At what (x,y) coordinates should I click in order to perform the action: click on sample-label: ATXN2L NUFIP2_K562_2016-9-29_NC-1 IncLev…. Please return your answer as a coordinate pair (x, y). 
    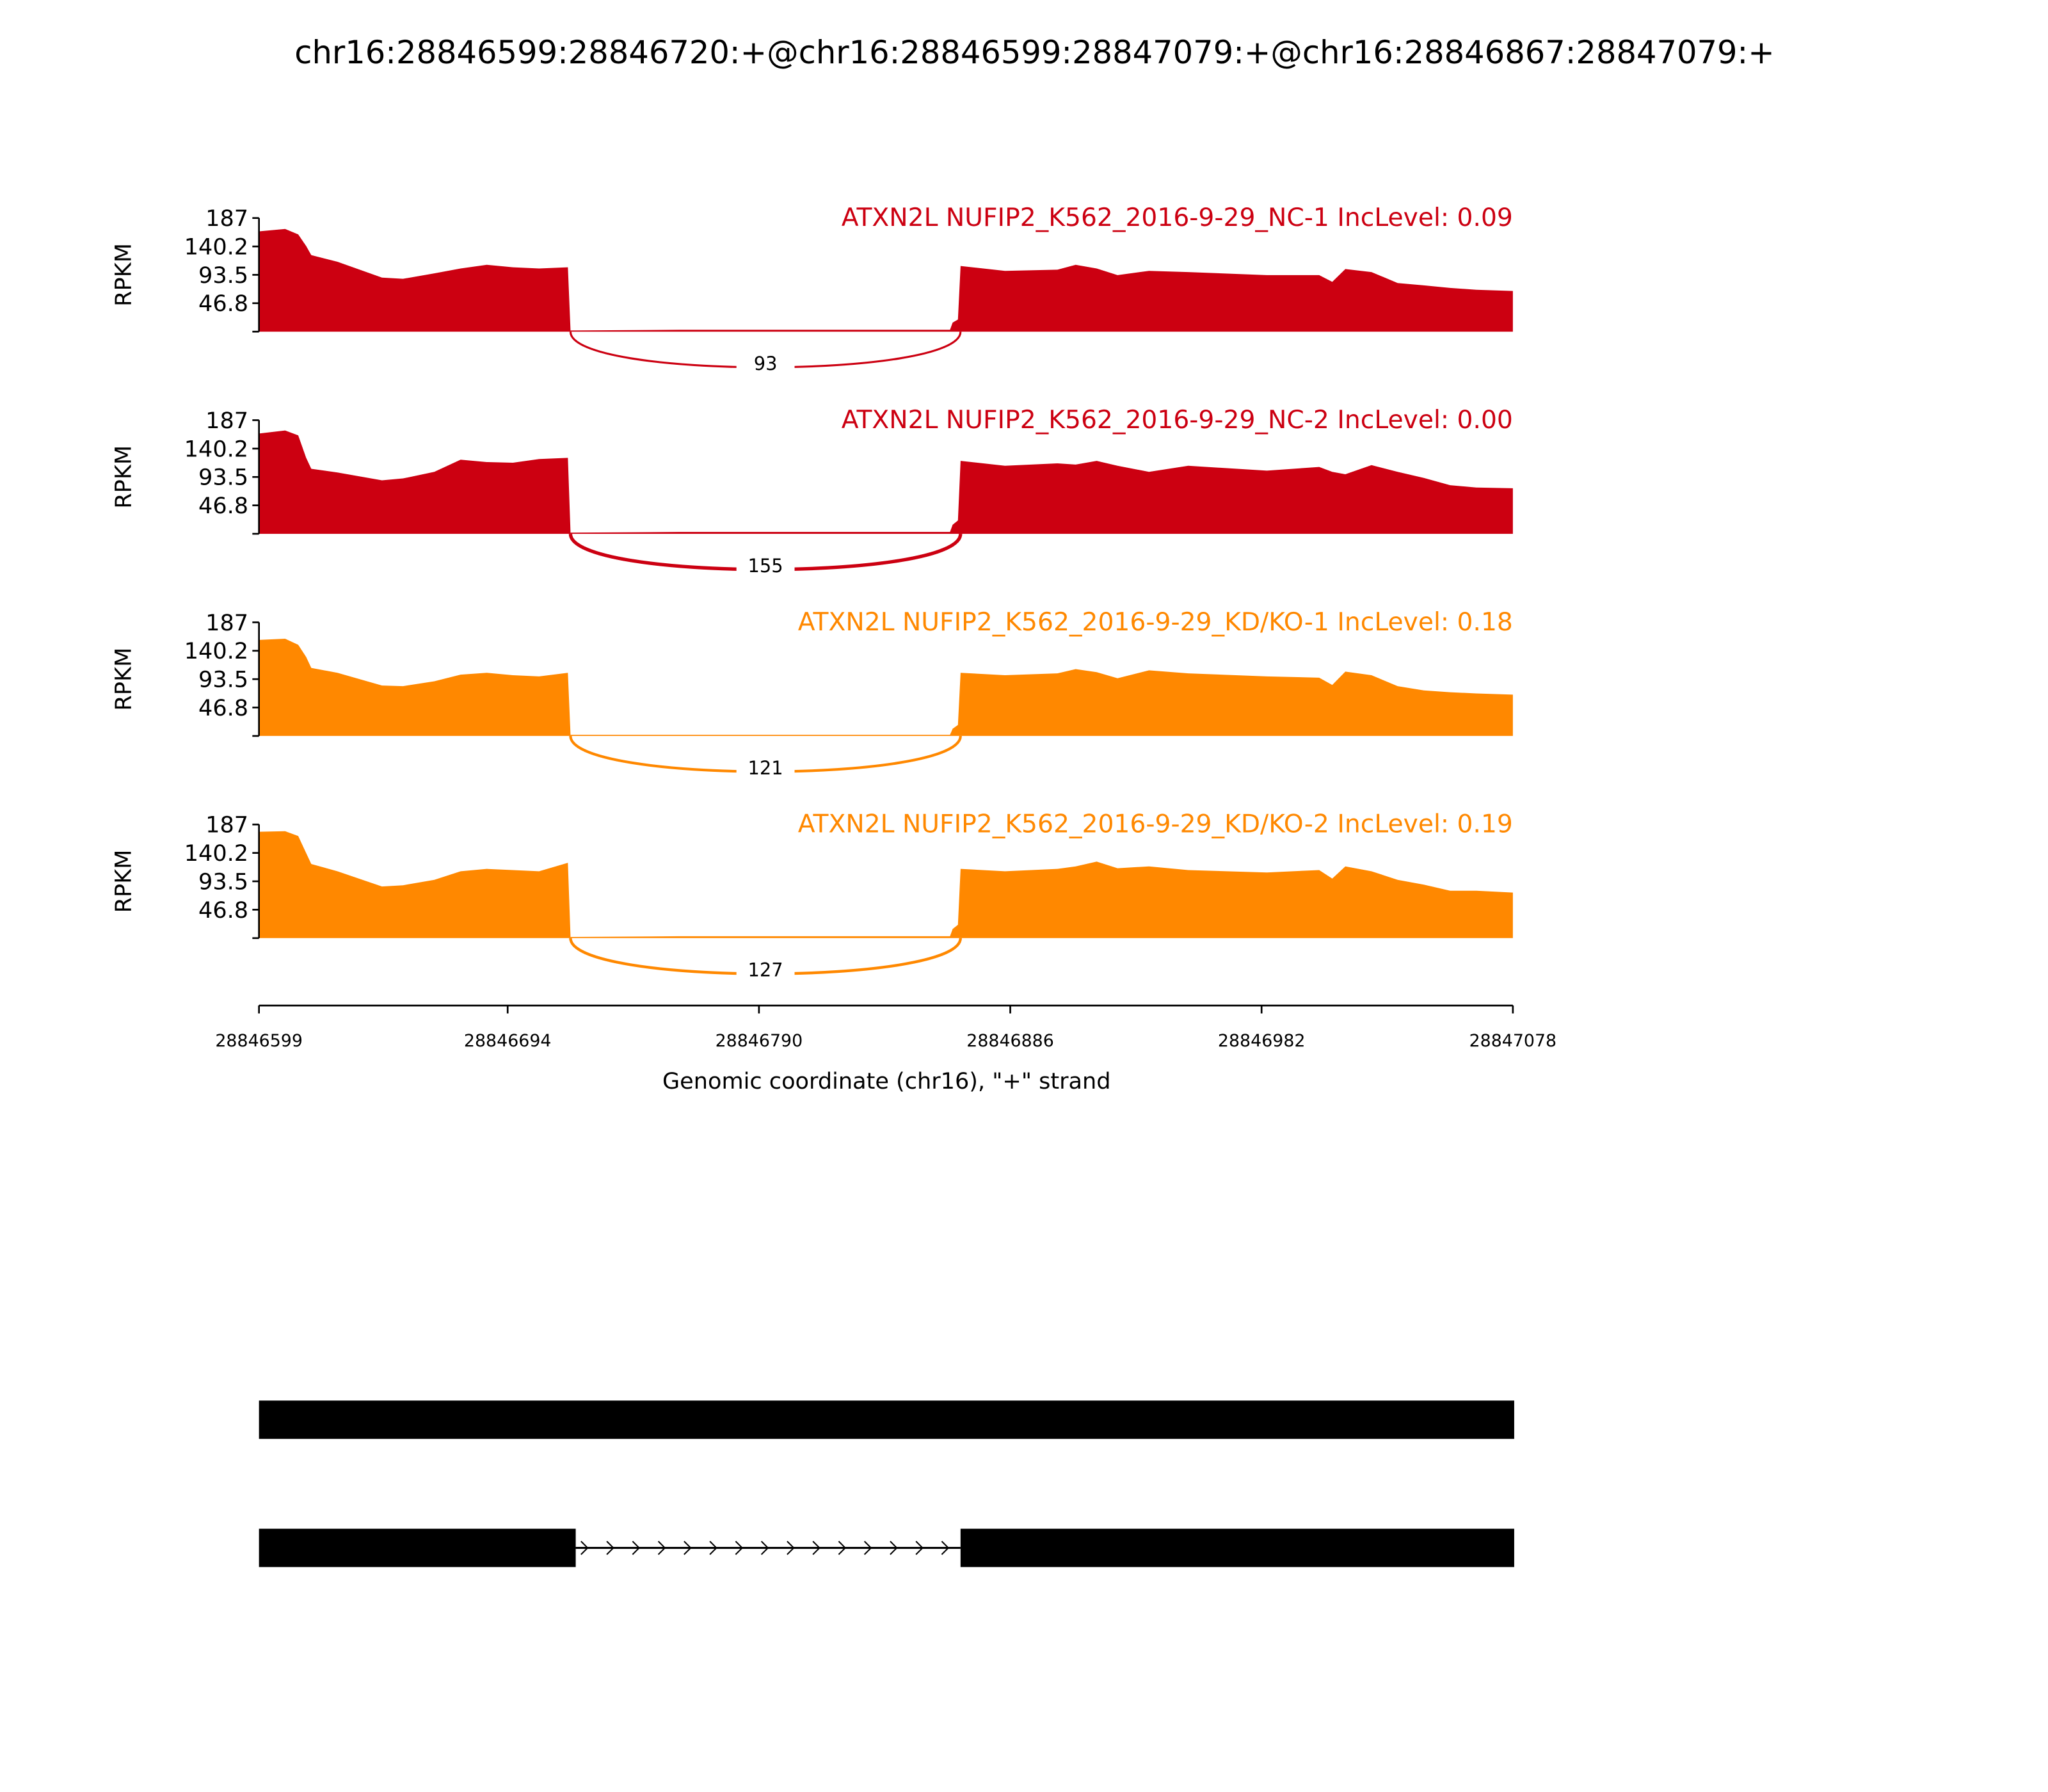
    Looking at the image, I should click on (1177, 218).